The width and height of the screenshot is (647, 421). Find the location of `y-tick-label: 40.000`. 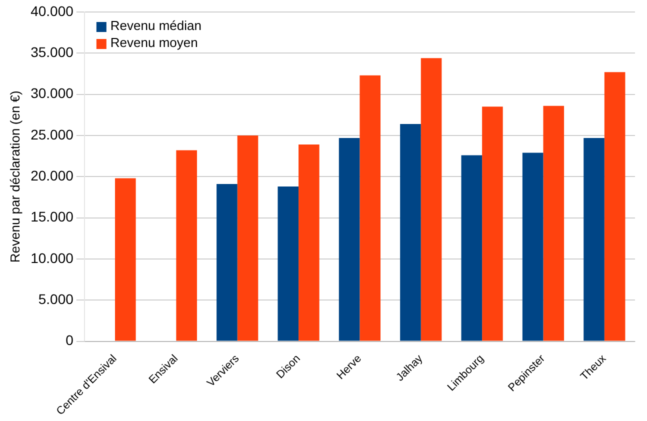

y-tick-label: 40.000 is located at coordinates (52, 10).